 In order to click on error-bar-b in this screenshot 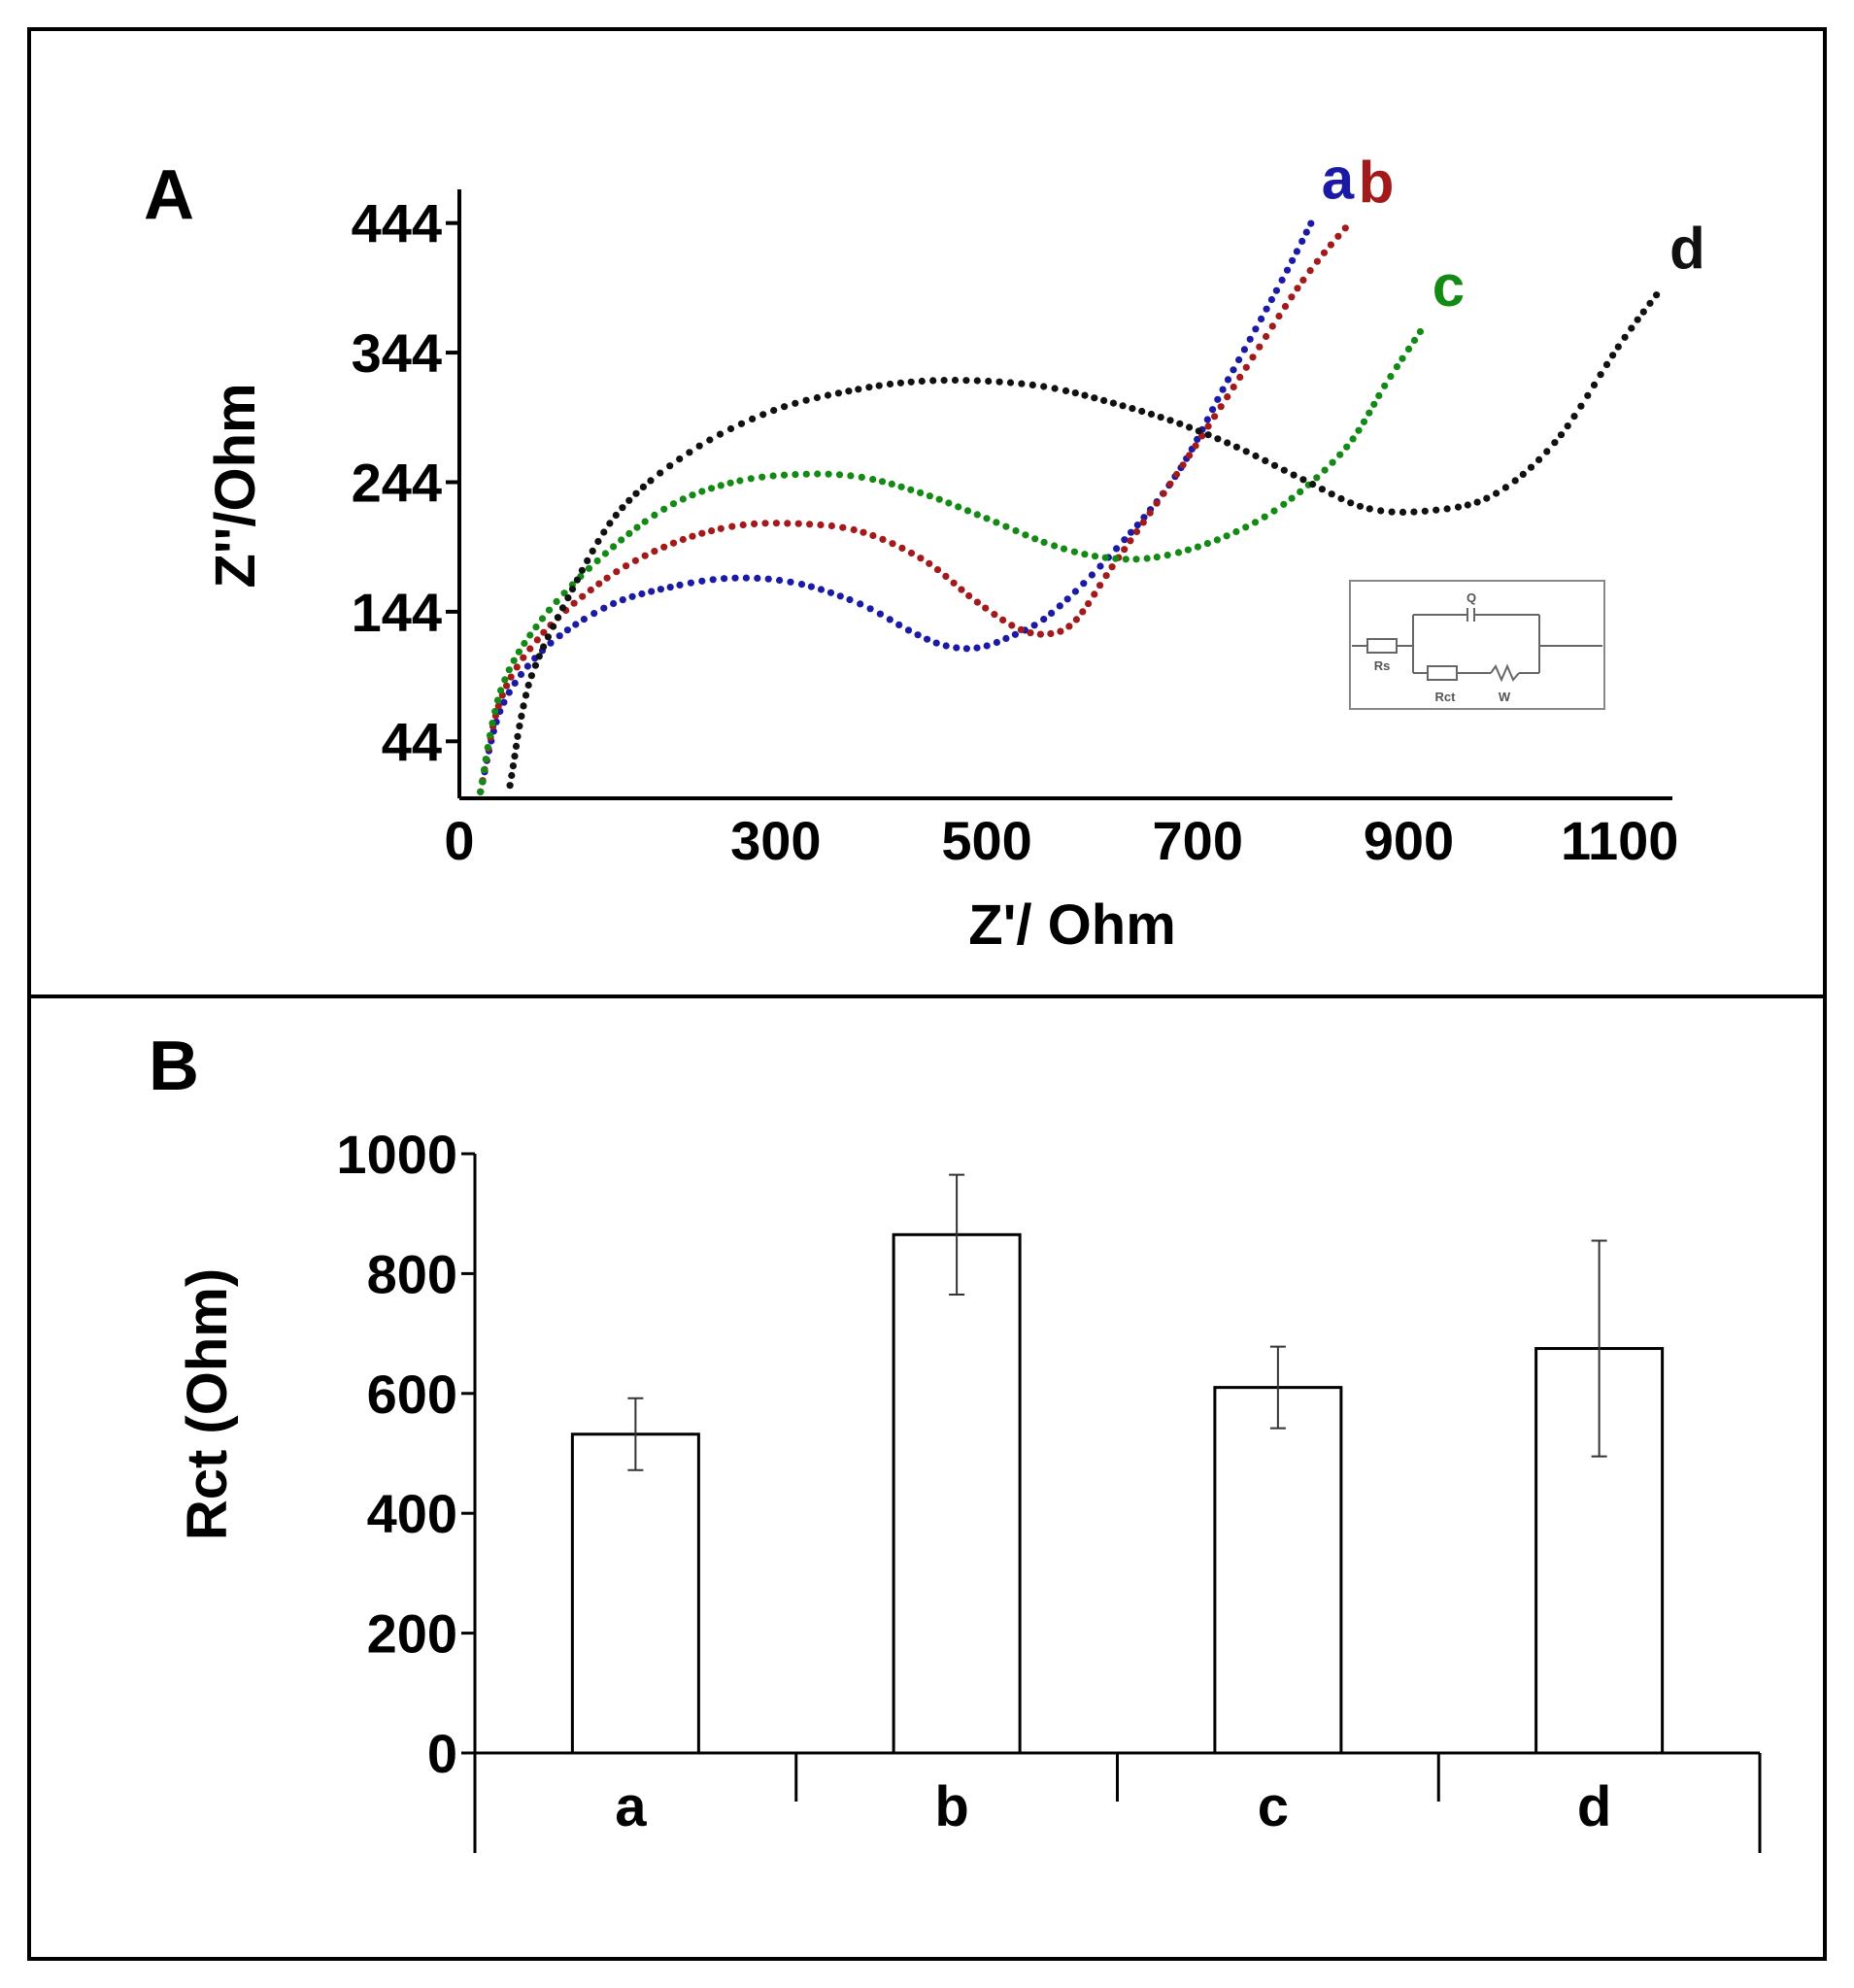, I will do `click(957, 1234)`.